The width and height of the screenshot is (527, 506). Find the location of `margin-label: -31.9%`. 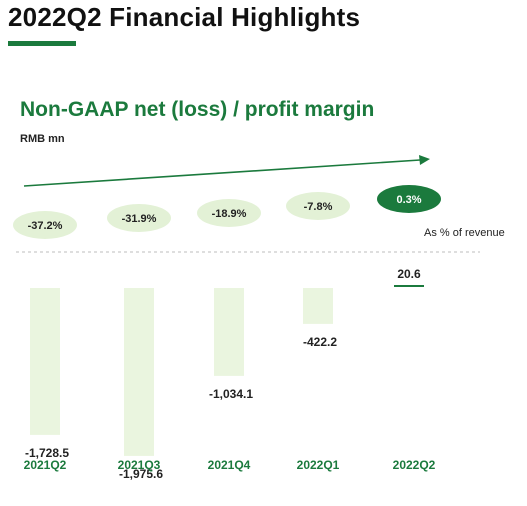

margin-label: -31.9% is located at coordinates (139, 219).